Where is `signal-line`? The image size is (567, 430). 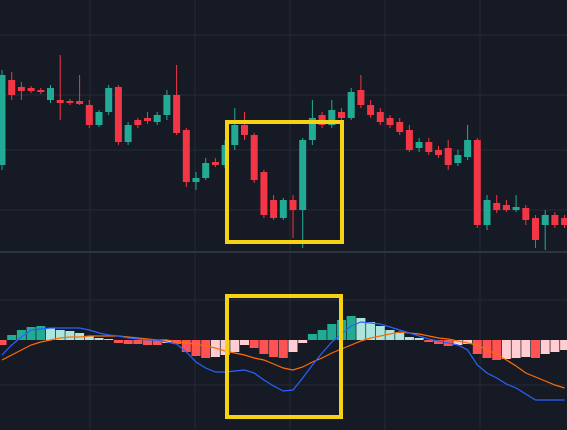
signal-line is located at coordinates (283, 360).